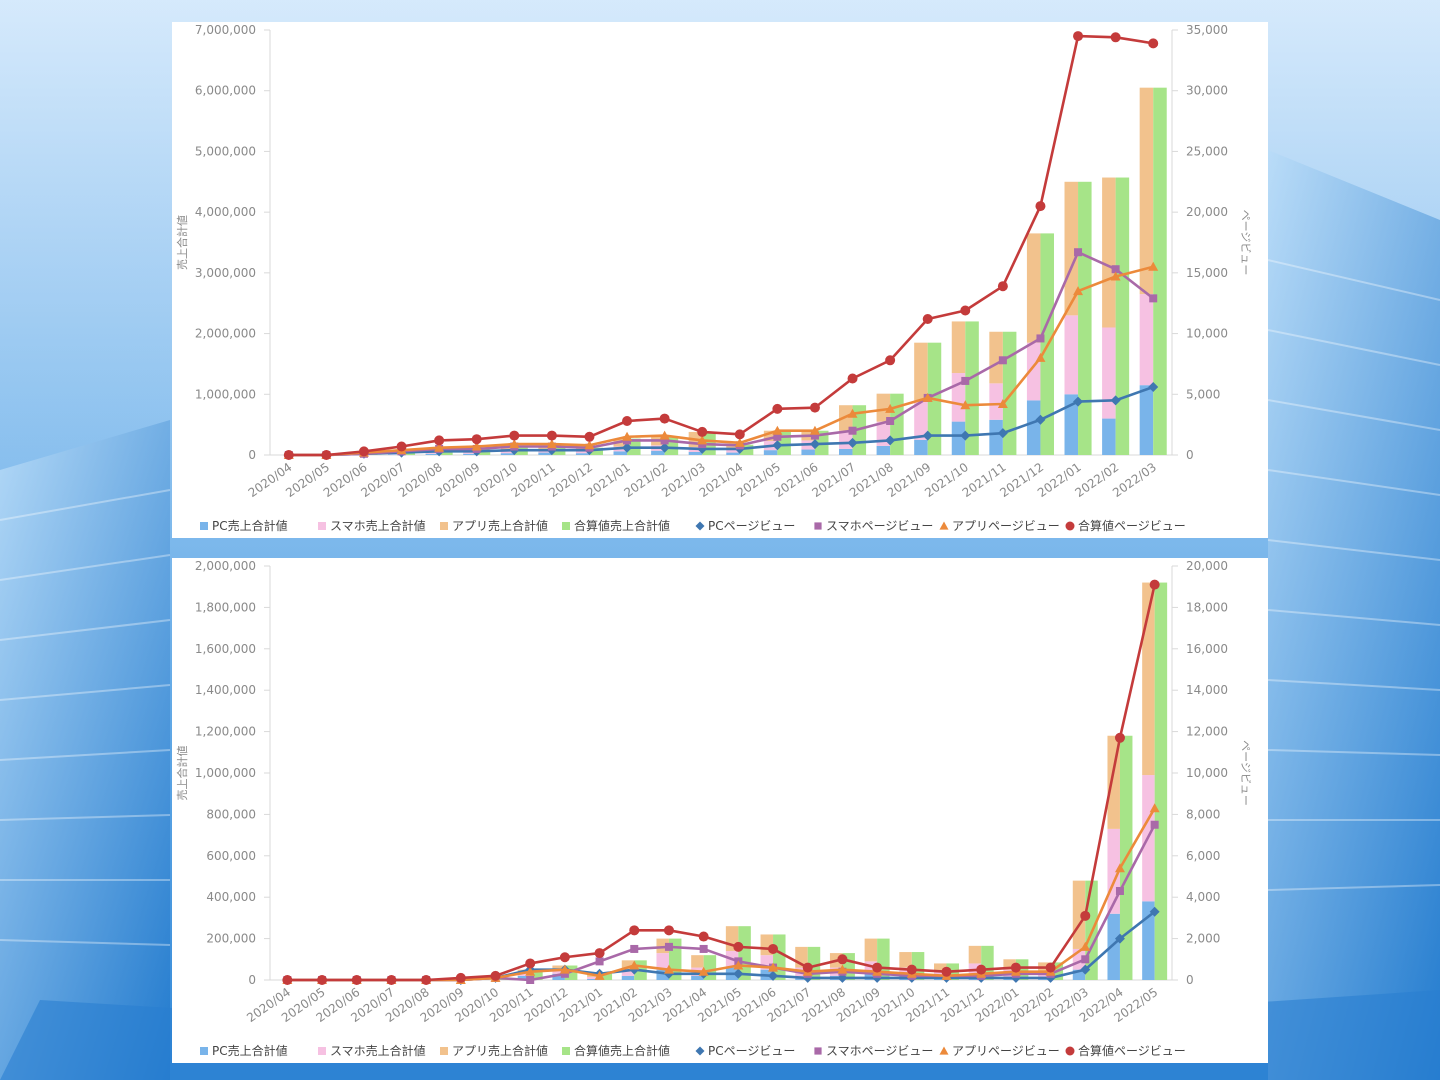  Describe the element at coordinates (1207, 151) in the screenshot. I see `y2-tick-label: 25,000` at that location.